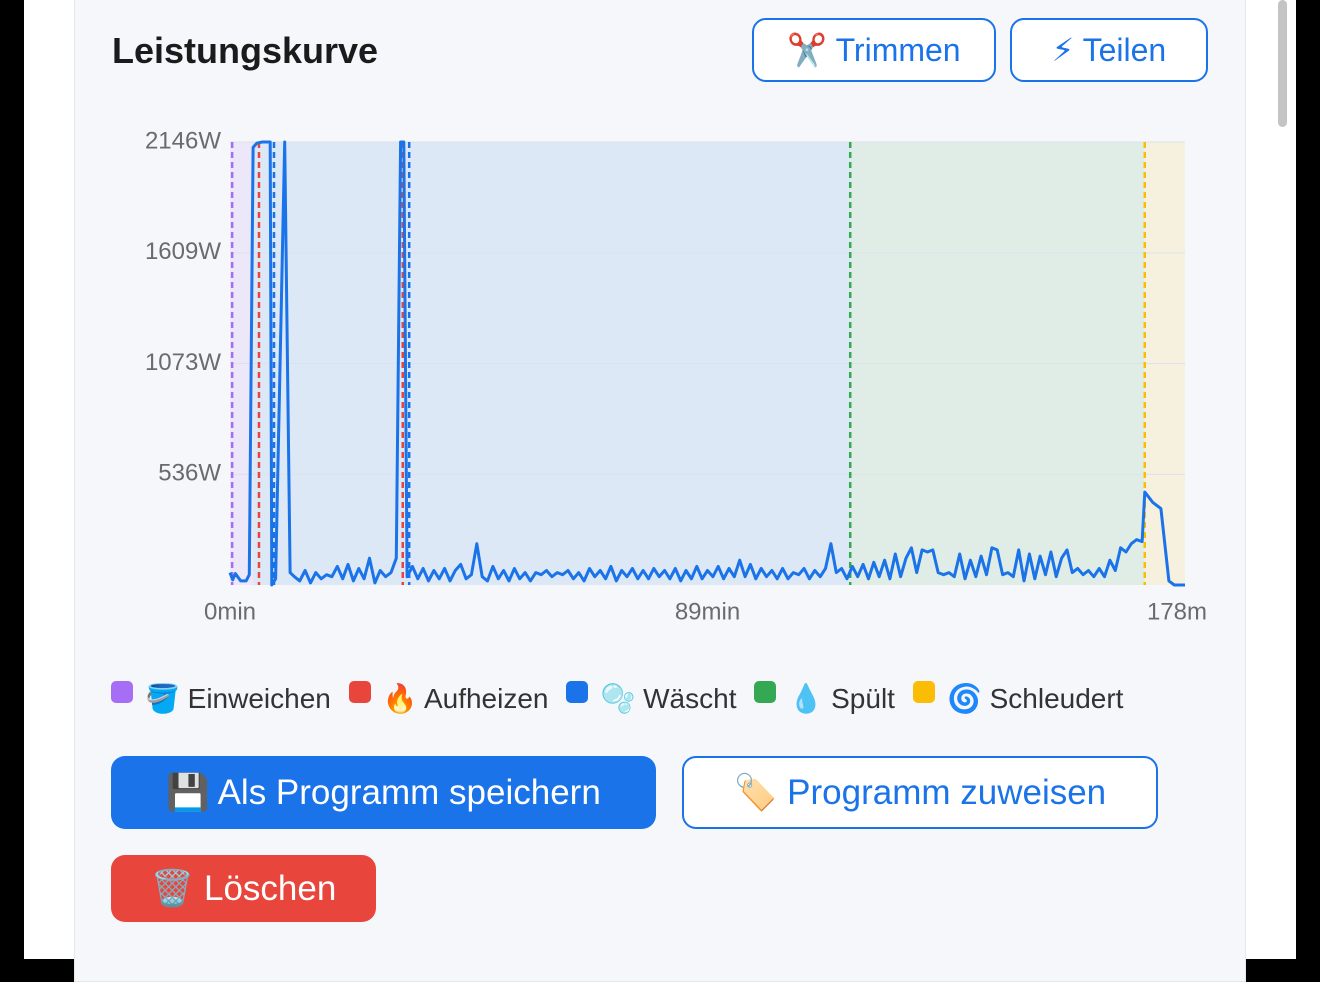 The image size is (1320, 982). I want to click on legend-item: 🌀 Schleudert, so click(1018, 697).